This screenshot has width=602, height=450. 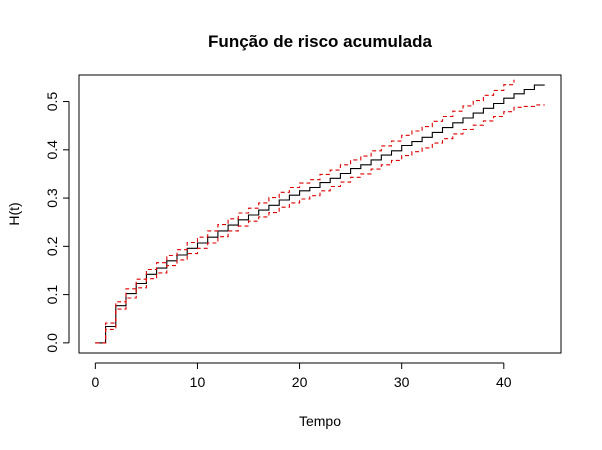 I want to click on y-tick-label: 0.4, so click(x=52, y=150).